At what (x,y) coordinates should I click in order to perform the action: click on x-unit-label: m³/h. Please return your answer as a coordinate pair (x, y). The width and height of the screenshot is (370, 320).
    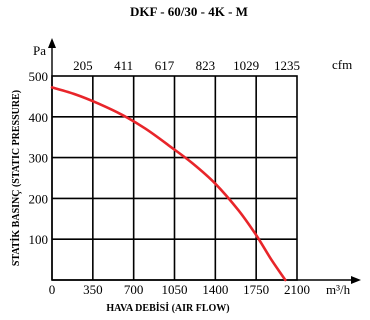
    Looking at the image, I should click on (338, 289).